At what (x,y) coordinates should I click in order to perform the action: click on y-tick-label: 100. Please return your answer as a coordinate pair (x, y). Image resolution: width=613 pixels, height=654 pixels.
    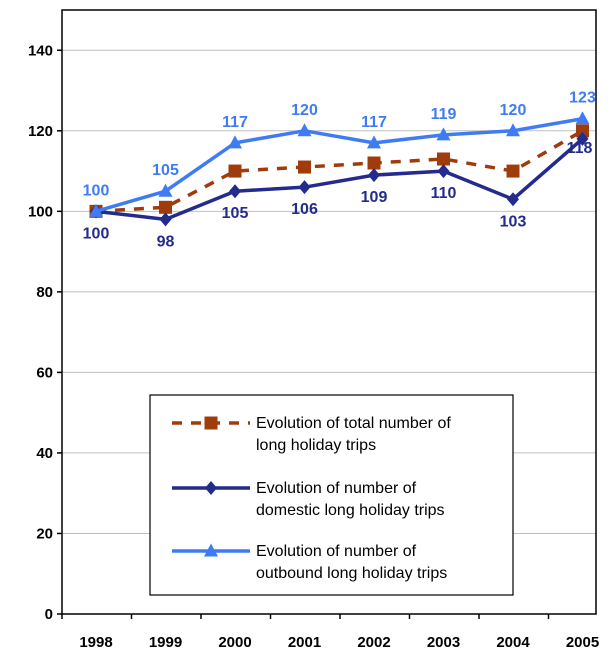
    Looking at the image, I should click on (40, 211).